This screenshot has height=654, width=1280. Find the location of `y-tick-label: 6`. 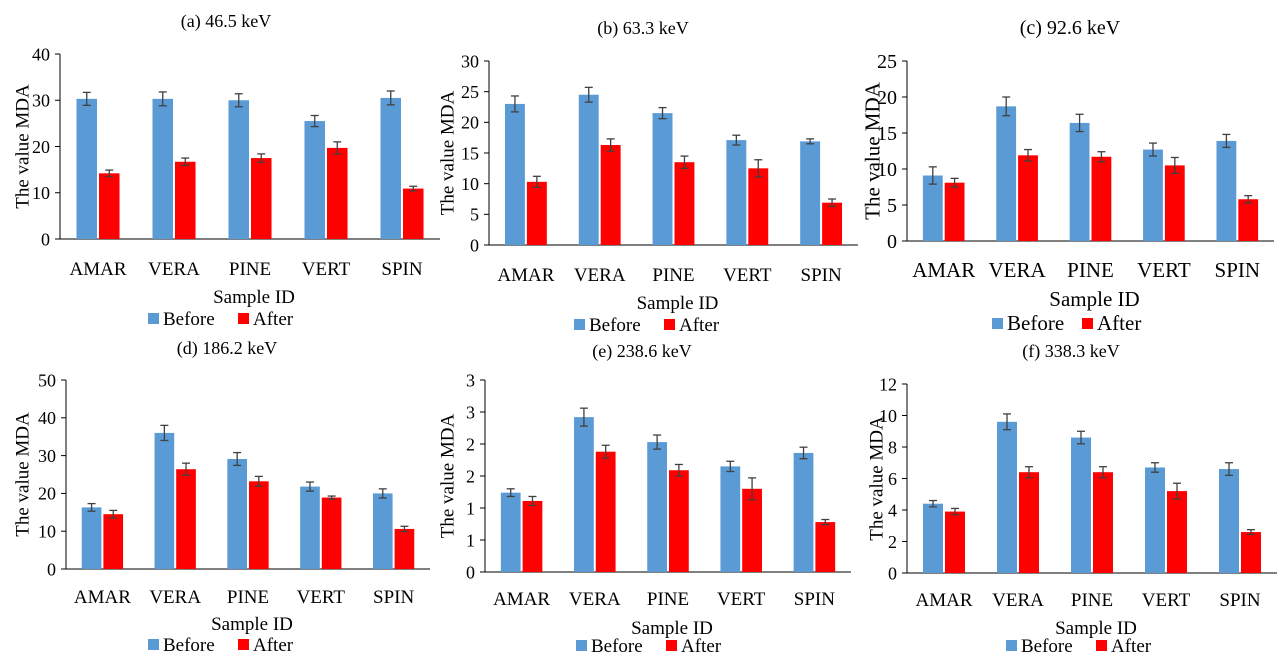

y-tick-label: 6 is located at coordinates (892, 479).